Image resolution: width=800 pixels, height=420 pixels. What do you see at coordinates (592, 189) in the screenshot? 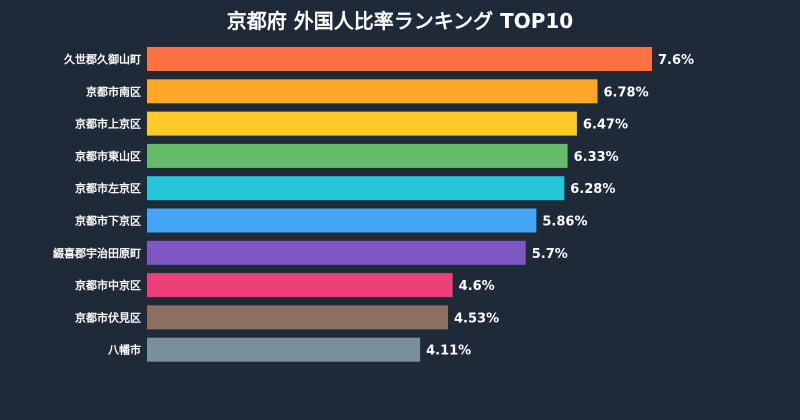
I see `value-label-5: 6.28%` at bounding box center [592, 189].